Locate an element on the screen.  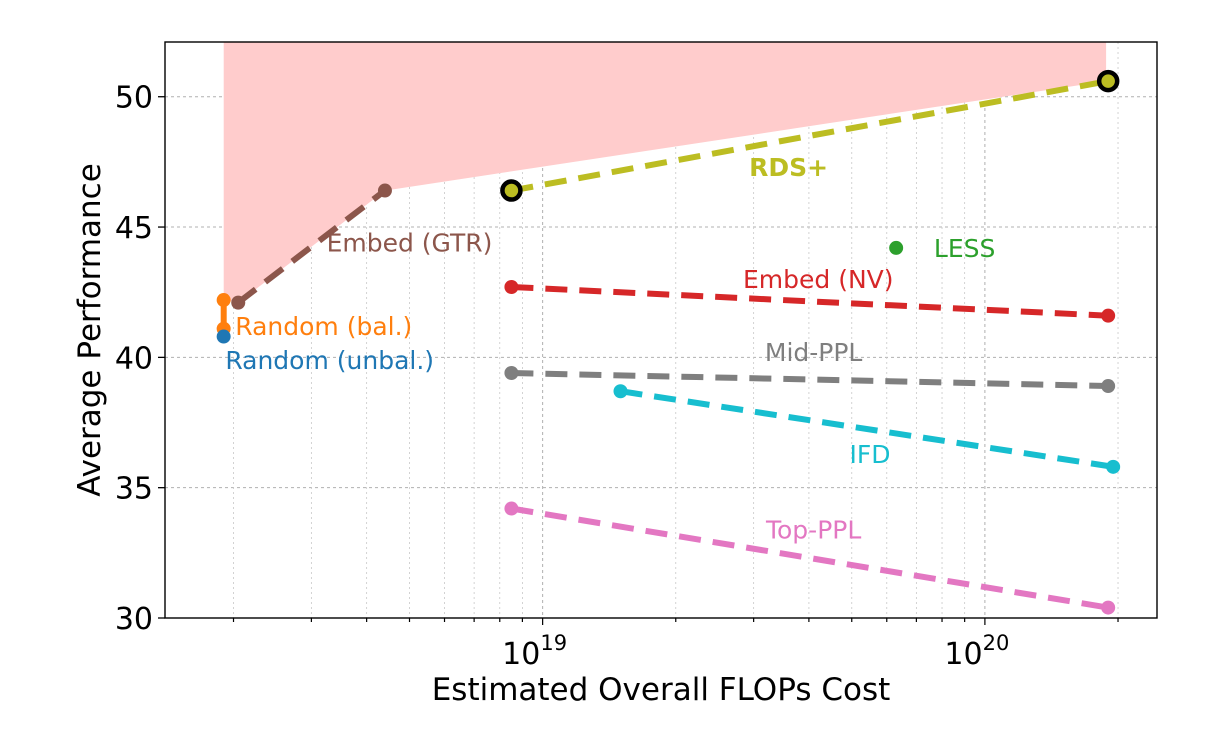
series-label-embed-gtr: Embed (GTR) is located at coordinates (410, 243).